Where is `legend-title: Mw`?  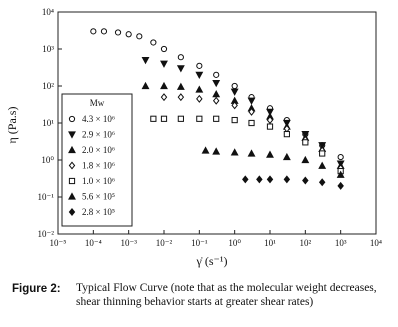 legend-title: Mw is located at coordinates (97, 103).